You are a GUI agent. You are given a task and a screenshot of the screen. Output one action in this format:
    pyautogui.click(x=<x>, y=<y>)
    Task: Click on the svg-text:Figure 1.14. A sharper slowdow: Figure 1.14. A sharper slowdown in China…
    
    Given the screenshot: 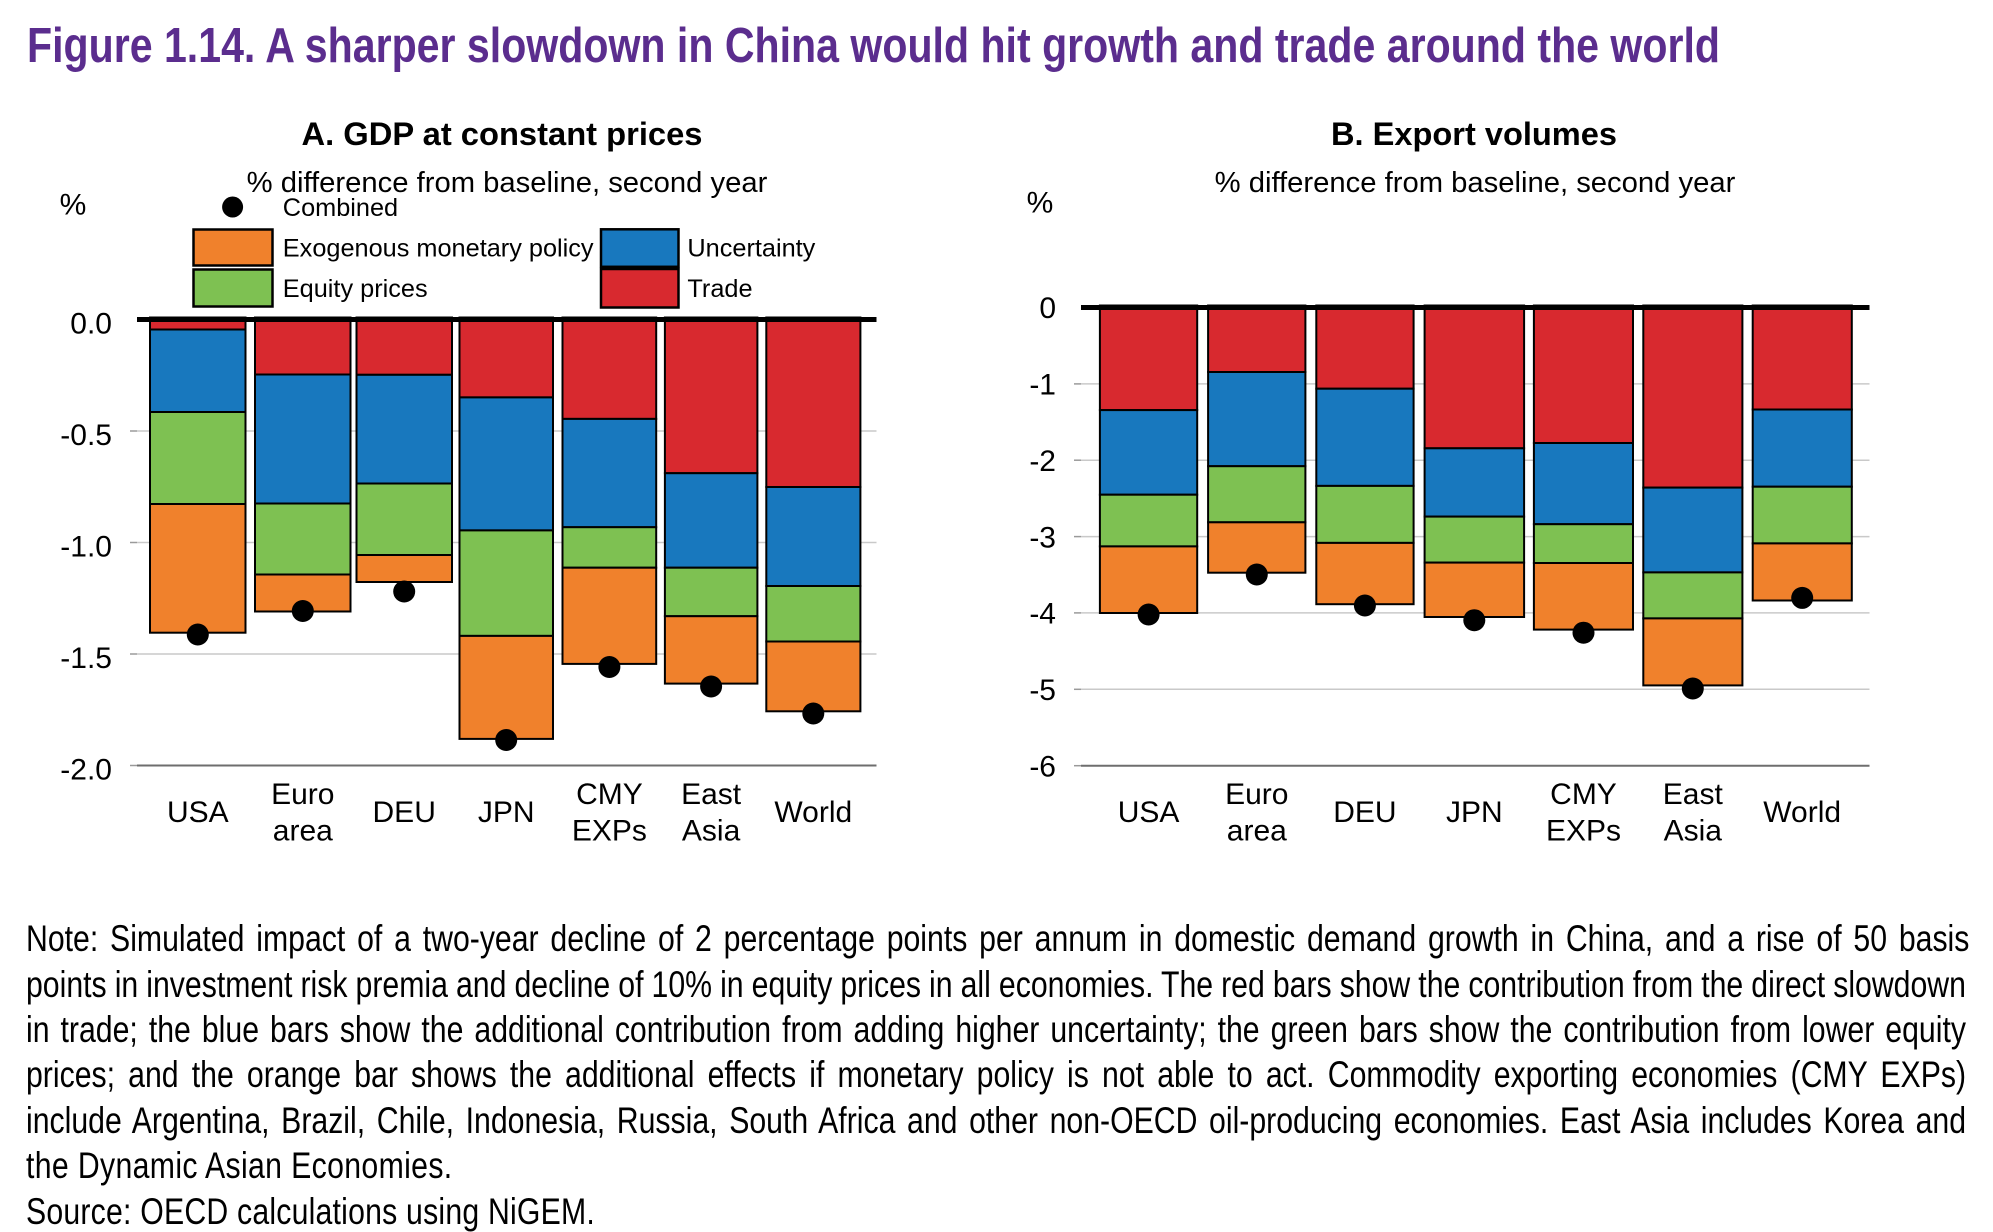 What is the action you would take?
    pyautogui.click(x=873, y=46)
    